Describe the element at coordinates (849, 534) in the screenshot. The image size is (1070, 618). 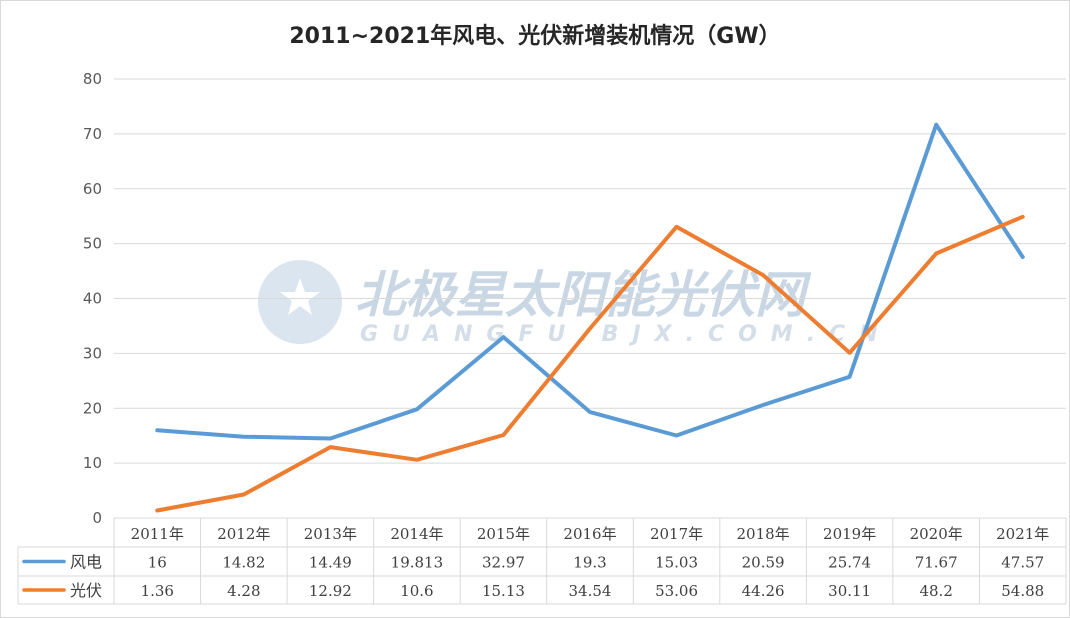
I see `x-category-label: 2019年` at that location.